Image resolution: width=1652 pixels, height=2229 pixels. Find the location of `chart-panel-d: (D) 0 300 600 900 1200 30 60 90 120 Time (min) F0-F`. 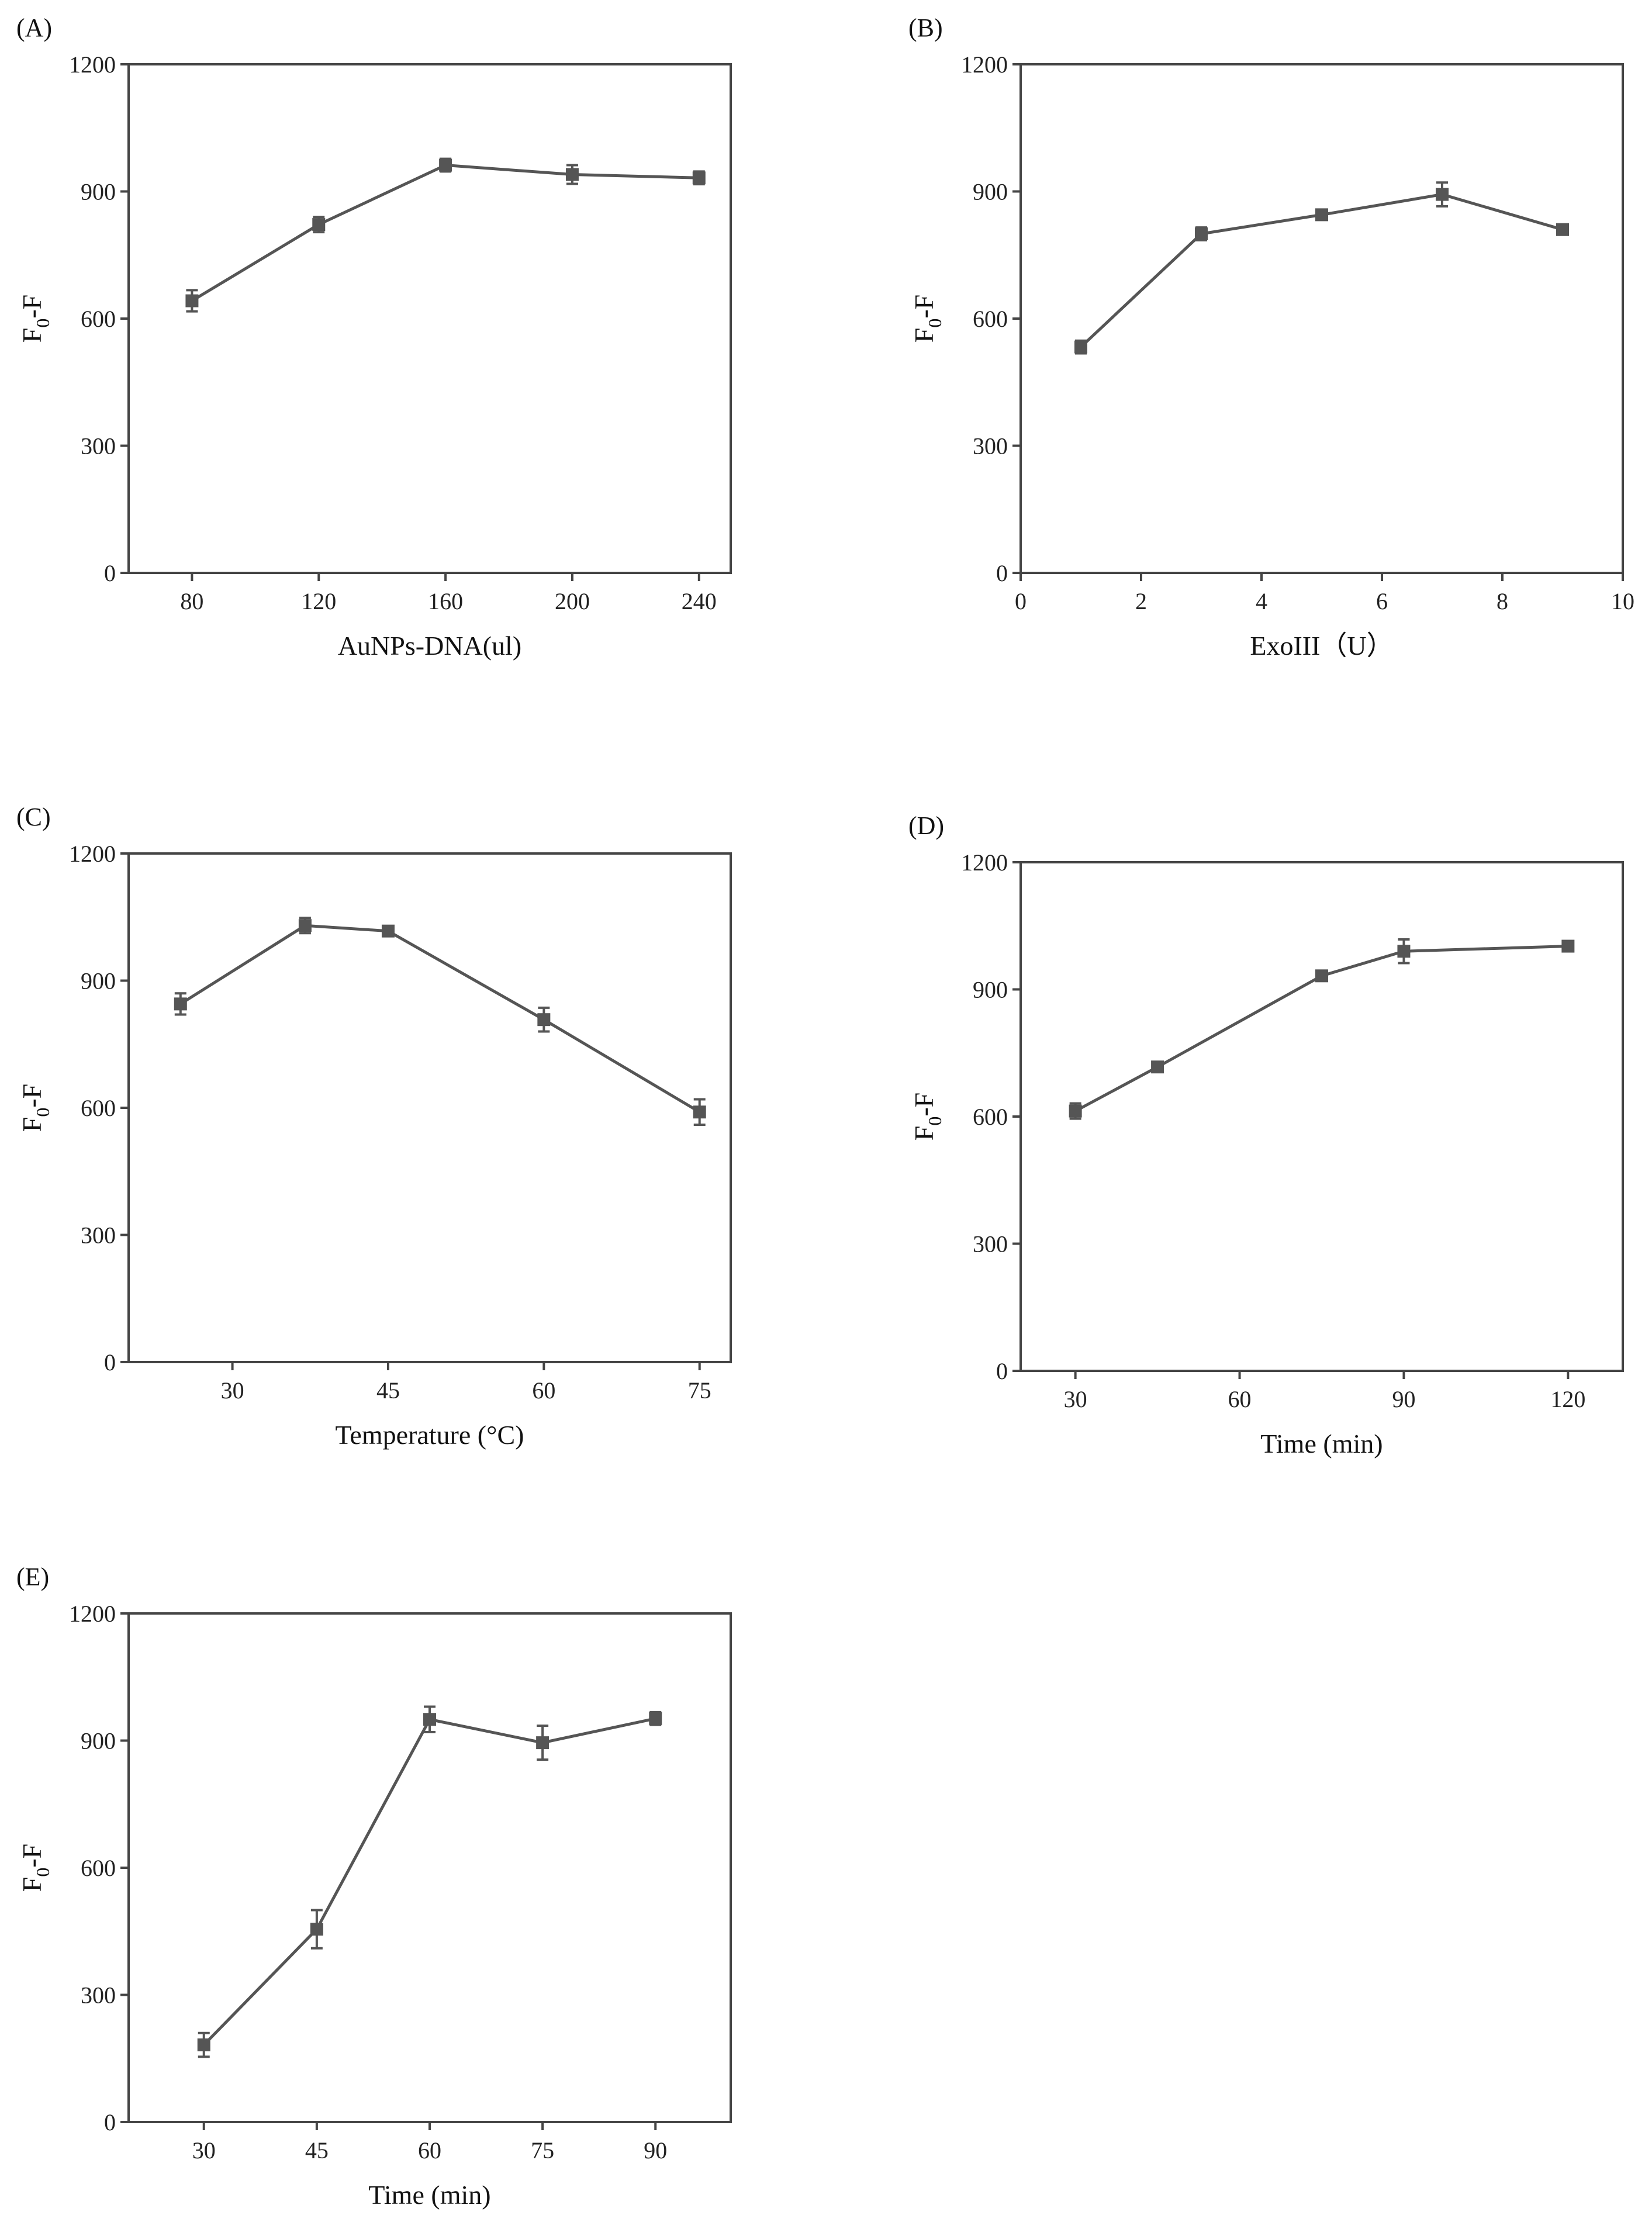

chart-panel-d: (D) 0 300 600 900 1200 30 60 90 120 Time (min) F0-F is located at coordinates (1272, 1128).